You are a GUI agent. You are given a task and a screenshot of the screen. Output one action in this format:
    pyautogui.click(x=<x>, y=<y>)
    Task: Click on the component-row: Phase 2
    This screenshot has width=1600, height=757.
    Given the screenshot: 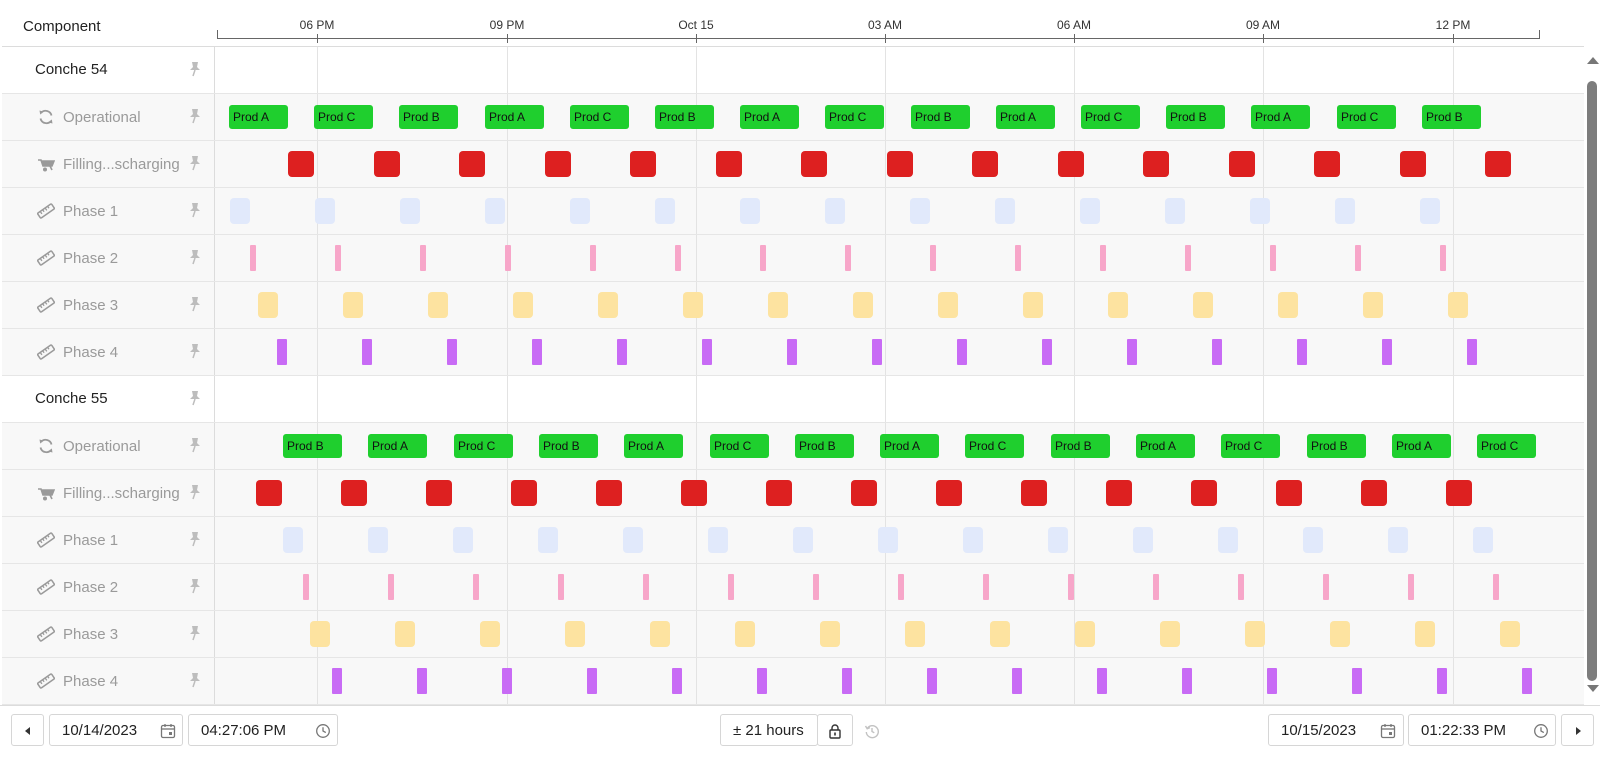 What is the action you would take?
    pyautogui.click(x=793, y=587)
    